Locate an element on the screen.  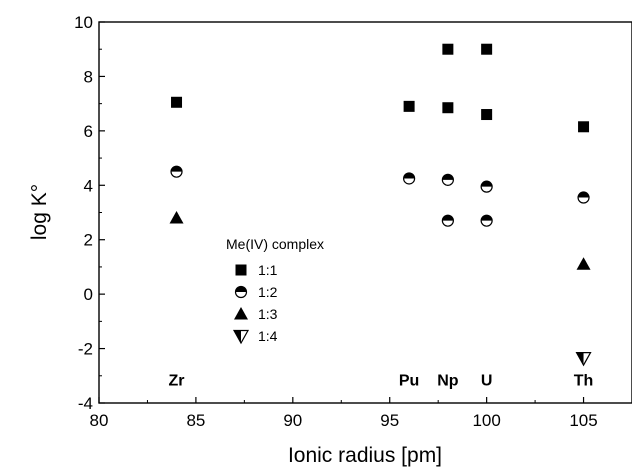
element-label: Th is located at coordinates (584, 380).